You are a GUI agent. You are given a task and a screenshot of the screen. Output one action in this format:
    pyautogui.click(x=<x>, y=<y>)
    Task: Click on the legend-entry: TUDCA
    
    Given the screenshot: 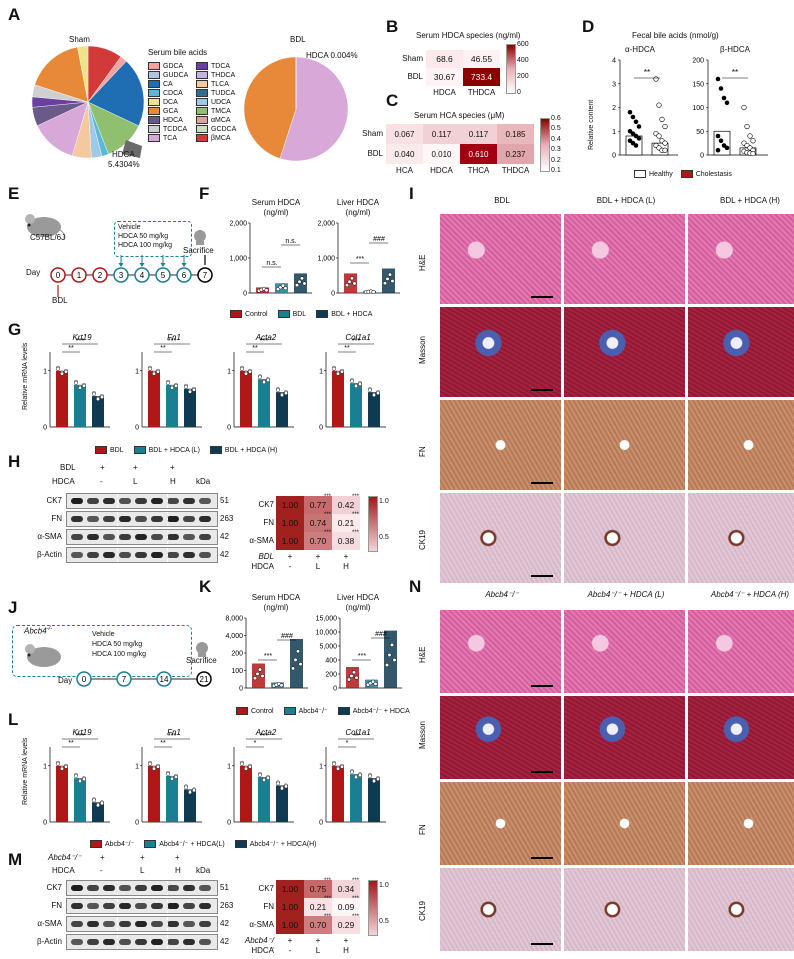 What is the action you would take?
    pyautogui.click(x=216, y=93)
    